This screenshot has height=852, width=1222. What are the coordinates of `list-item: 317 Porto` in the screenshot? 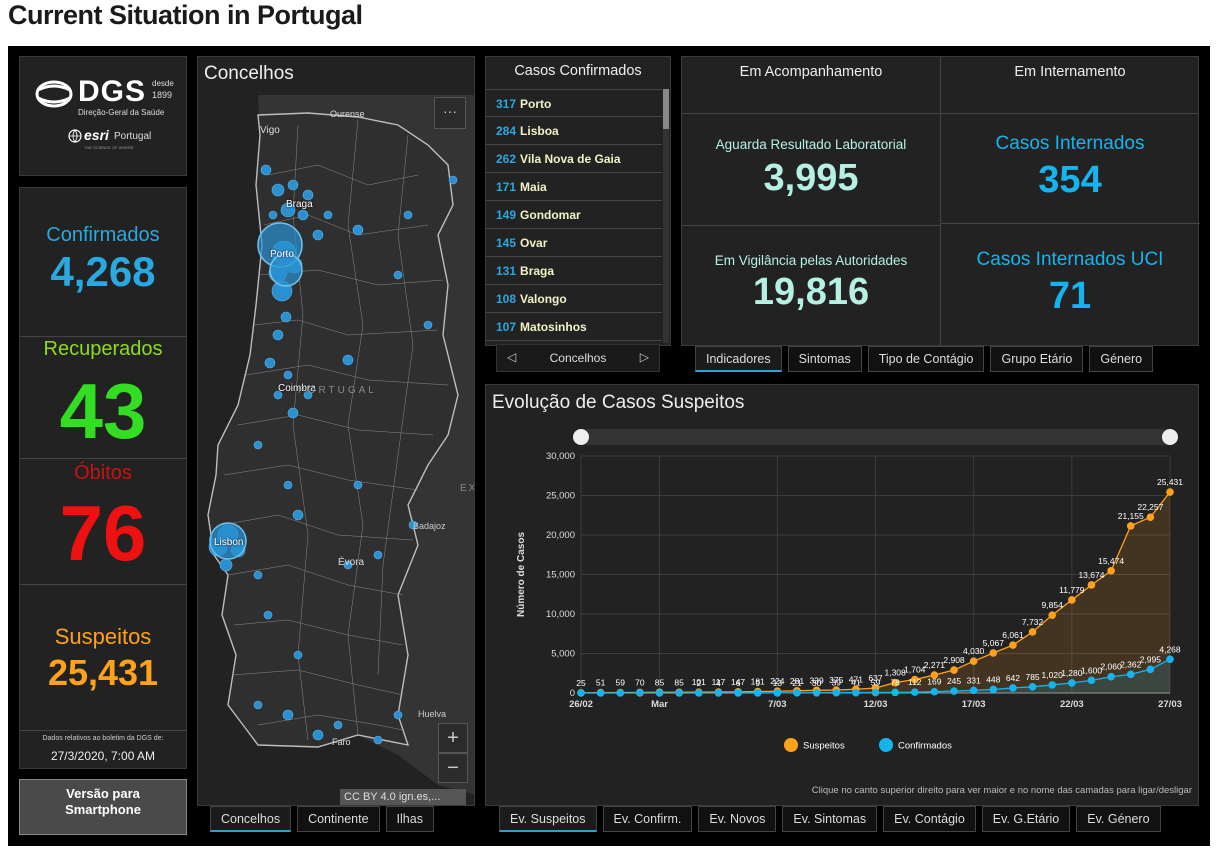 It's located at (574, 103).